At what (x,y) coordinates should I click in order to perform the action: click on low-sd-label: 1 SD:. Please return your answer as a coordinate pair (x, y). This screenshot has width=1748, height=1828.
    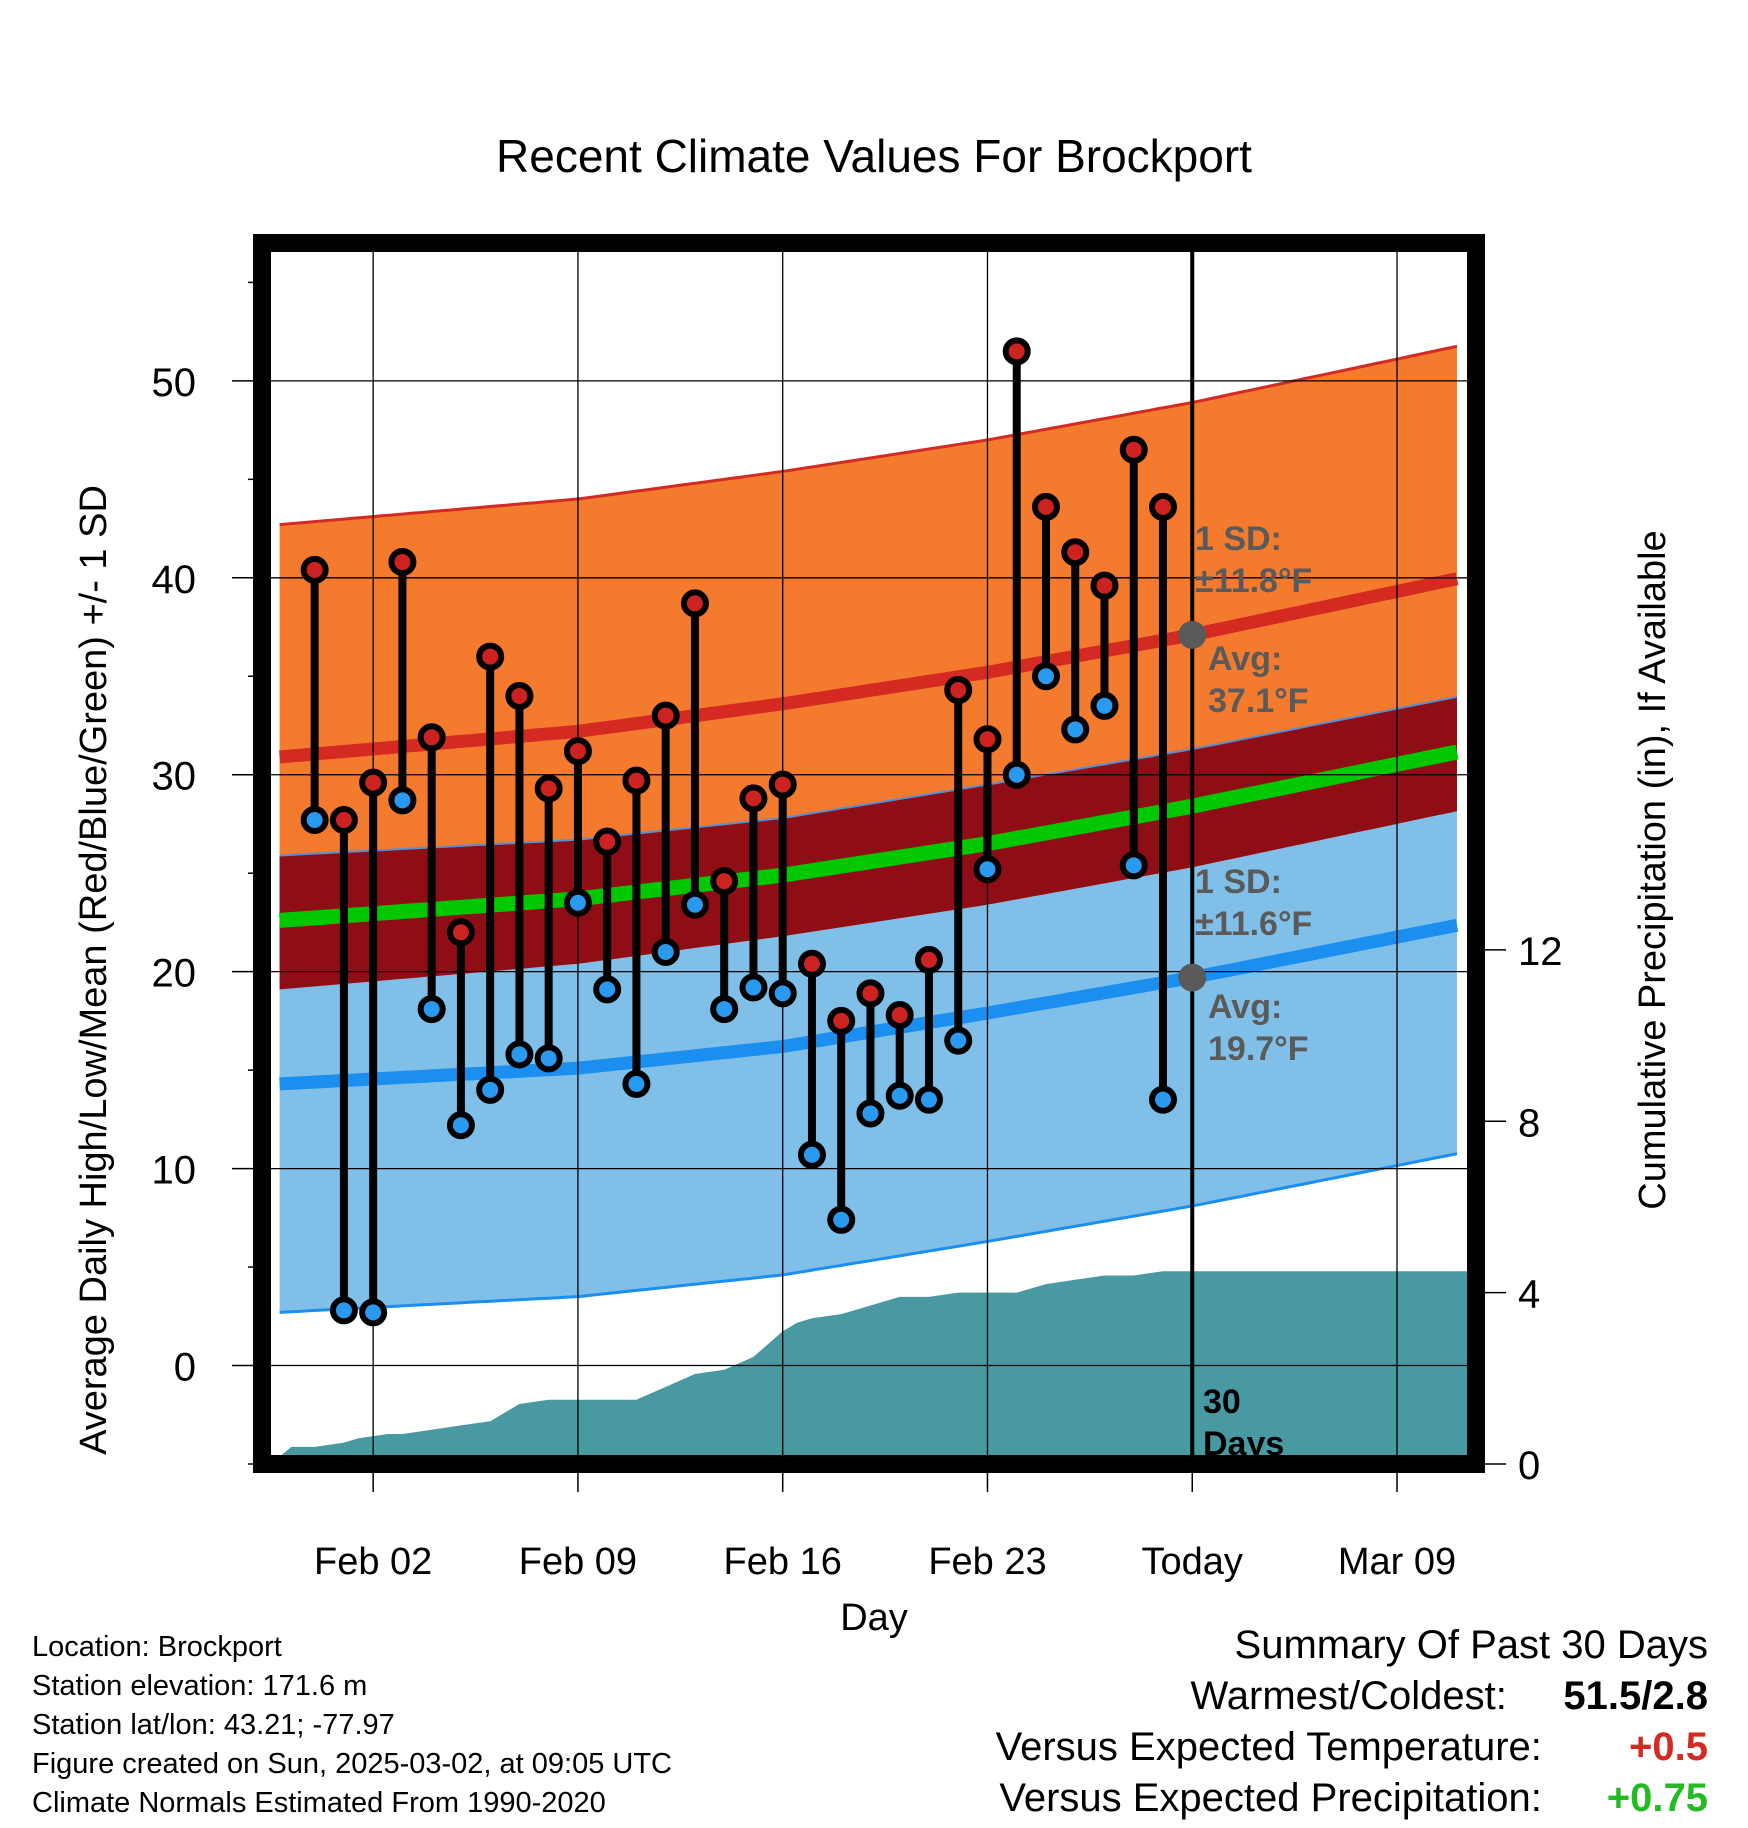
    Looking at the image, I should click on (1238, 882).